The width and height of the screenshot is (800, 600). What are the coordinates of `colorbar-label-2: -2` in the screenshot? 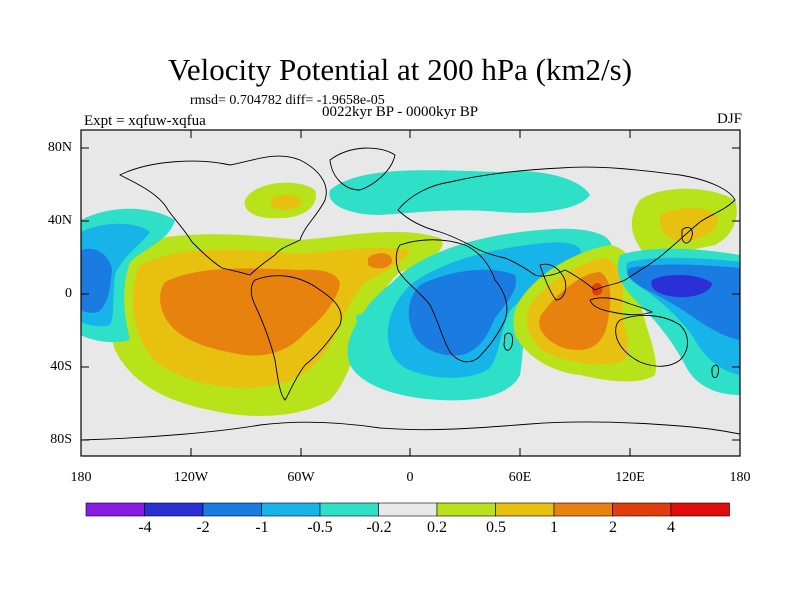 It's located at (203, 527).